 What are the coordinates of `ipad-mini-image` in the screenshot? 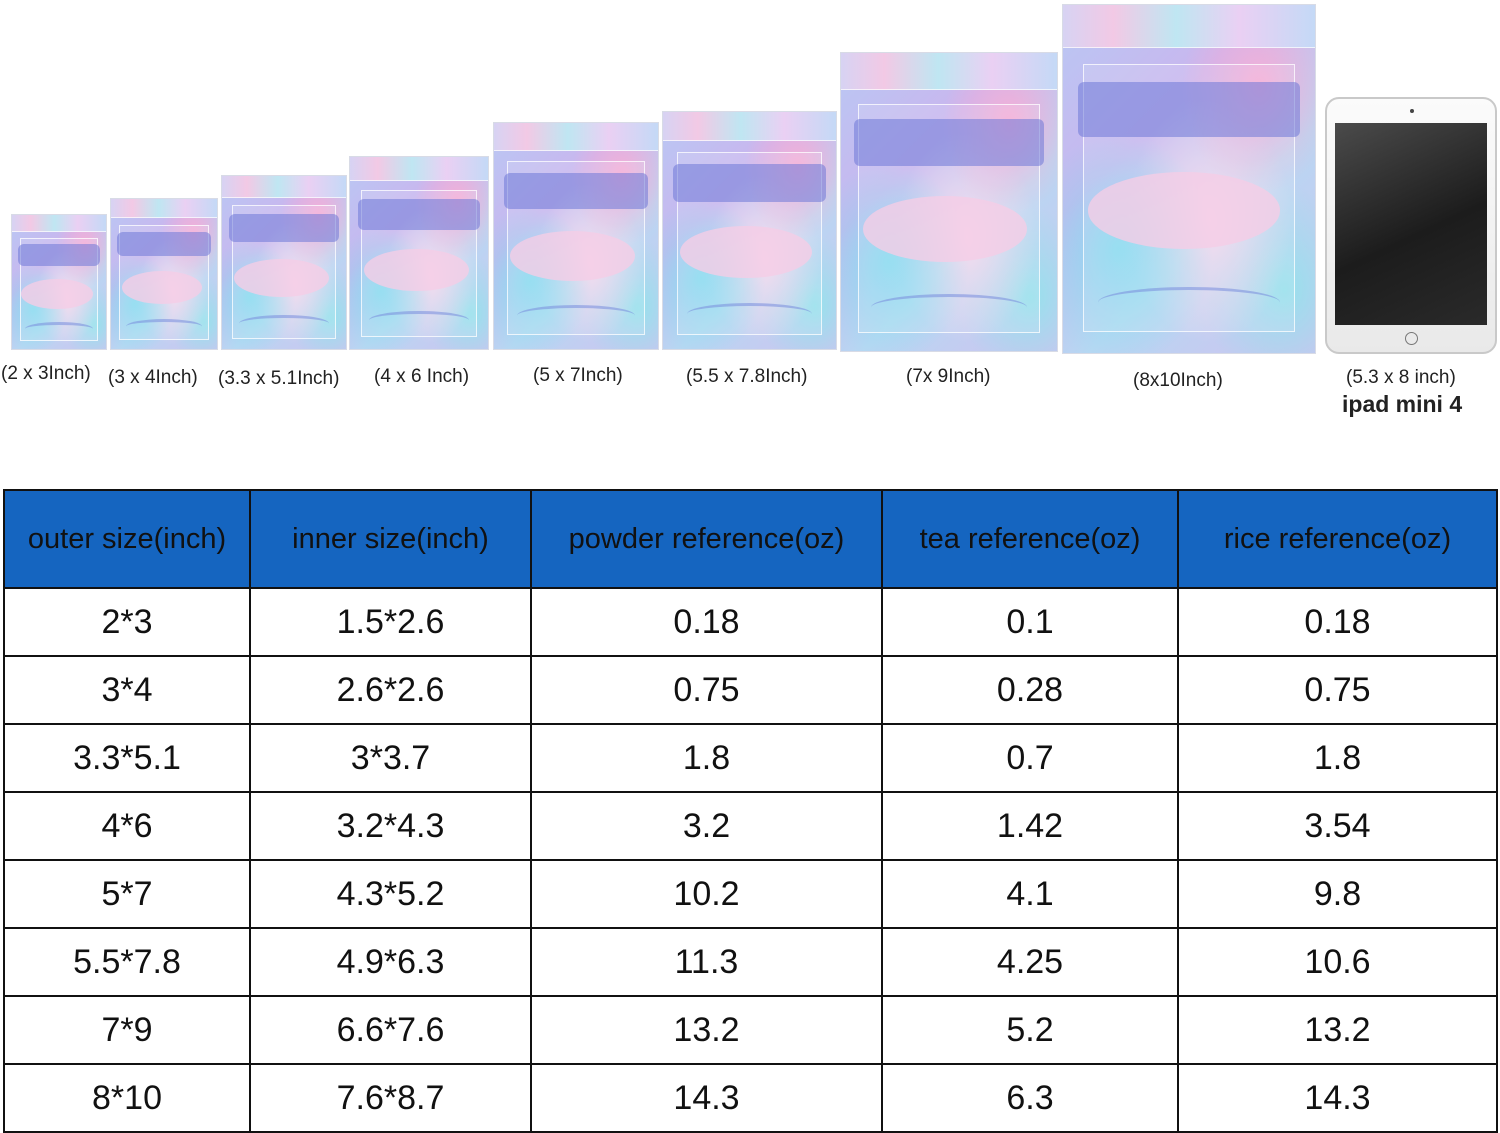 It's located at (1411, 225).